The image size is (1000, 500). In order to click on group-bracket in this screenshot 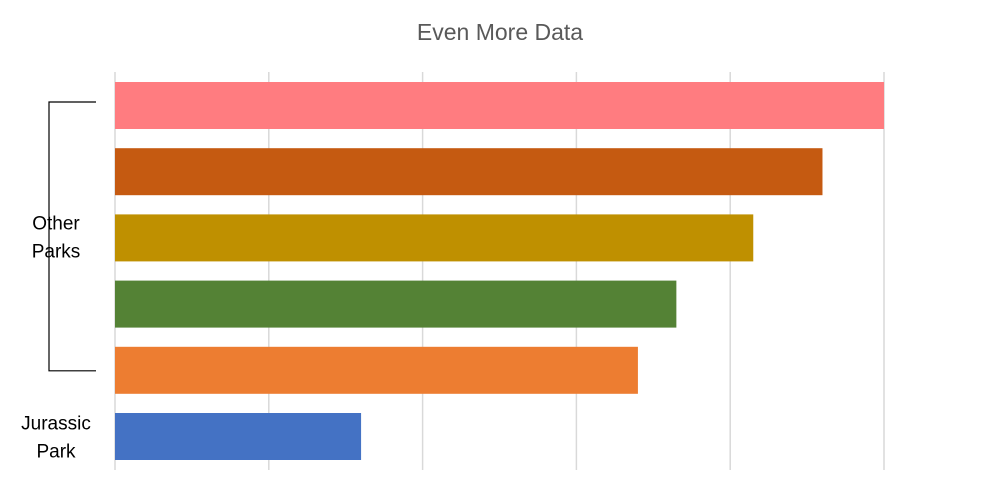, I will do `click(72, 236)`.